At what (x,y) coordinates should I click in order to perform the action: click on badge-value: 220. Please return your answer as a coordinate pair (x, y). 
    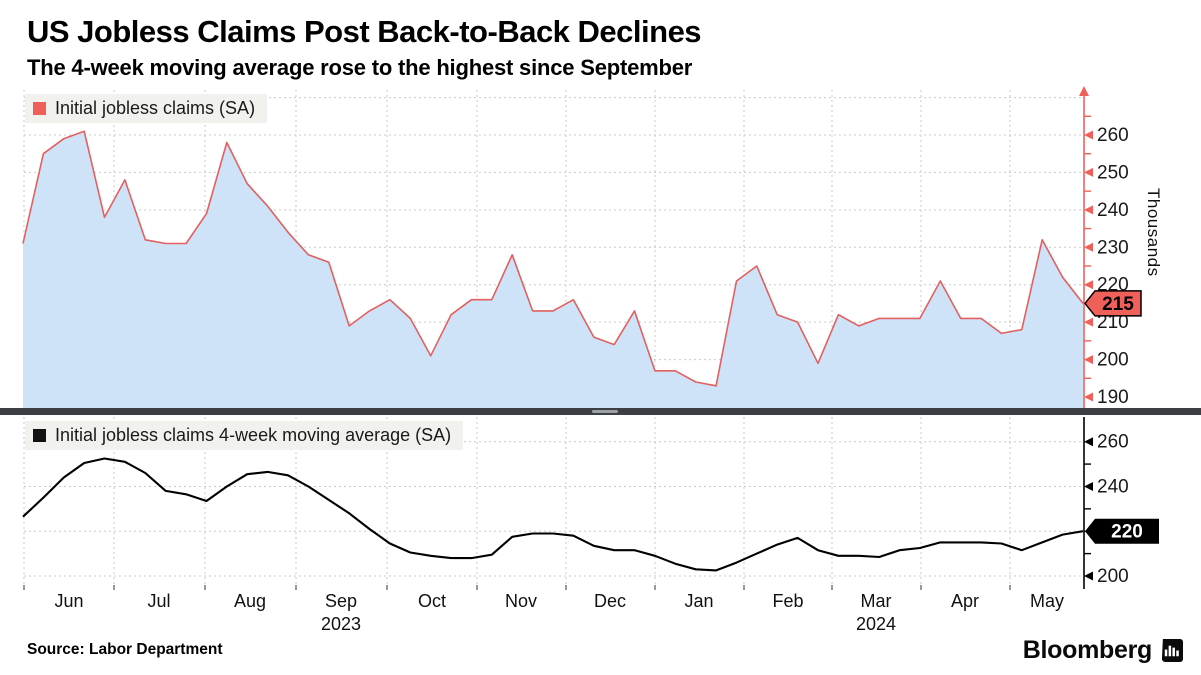
    Looking at the image, I should click on (1127, 532).